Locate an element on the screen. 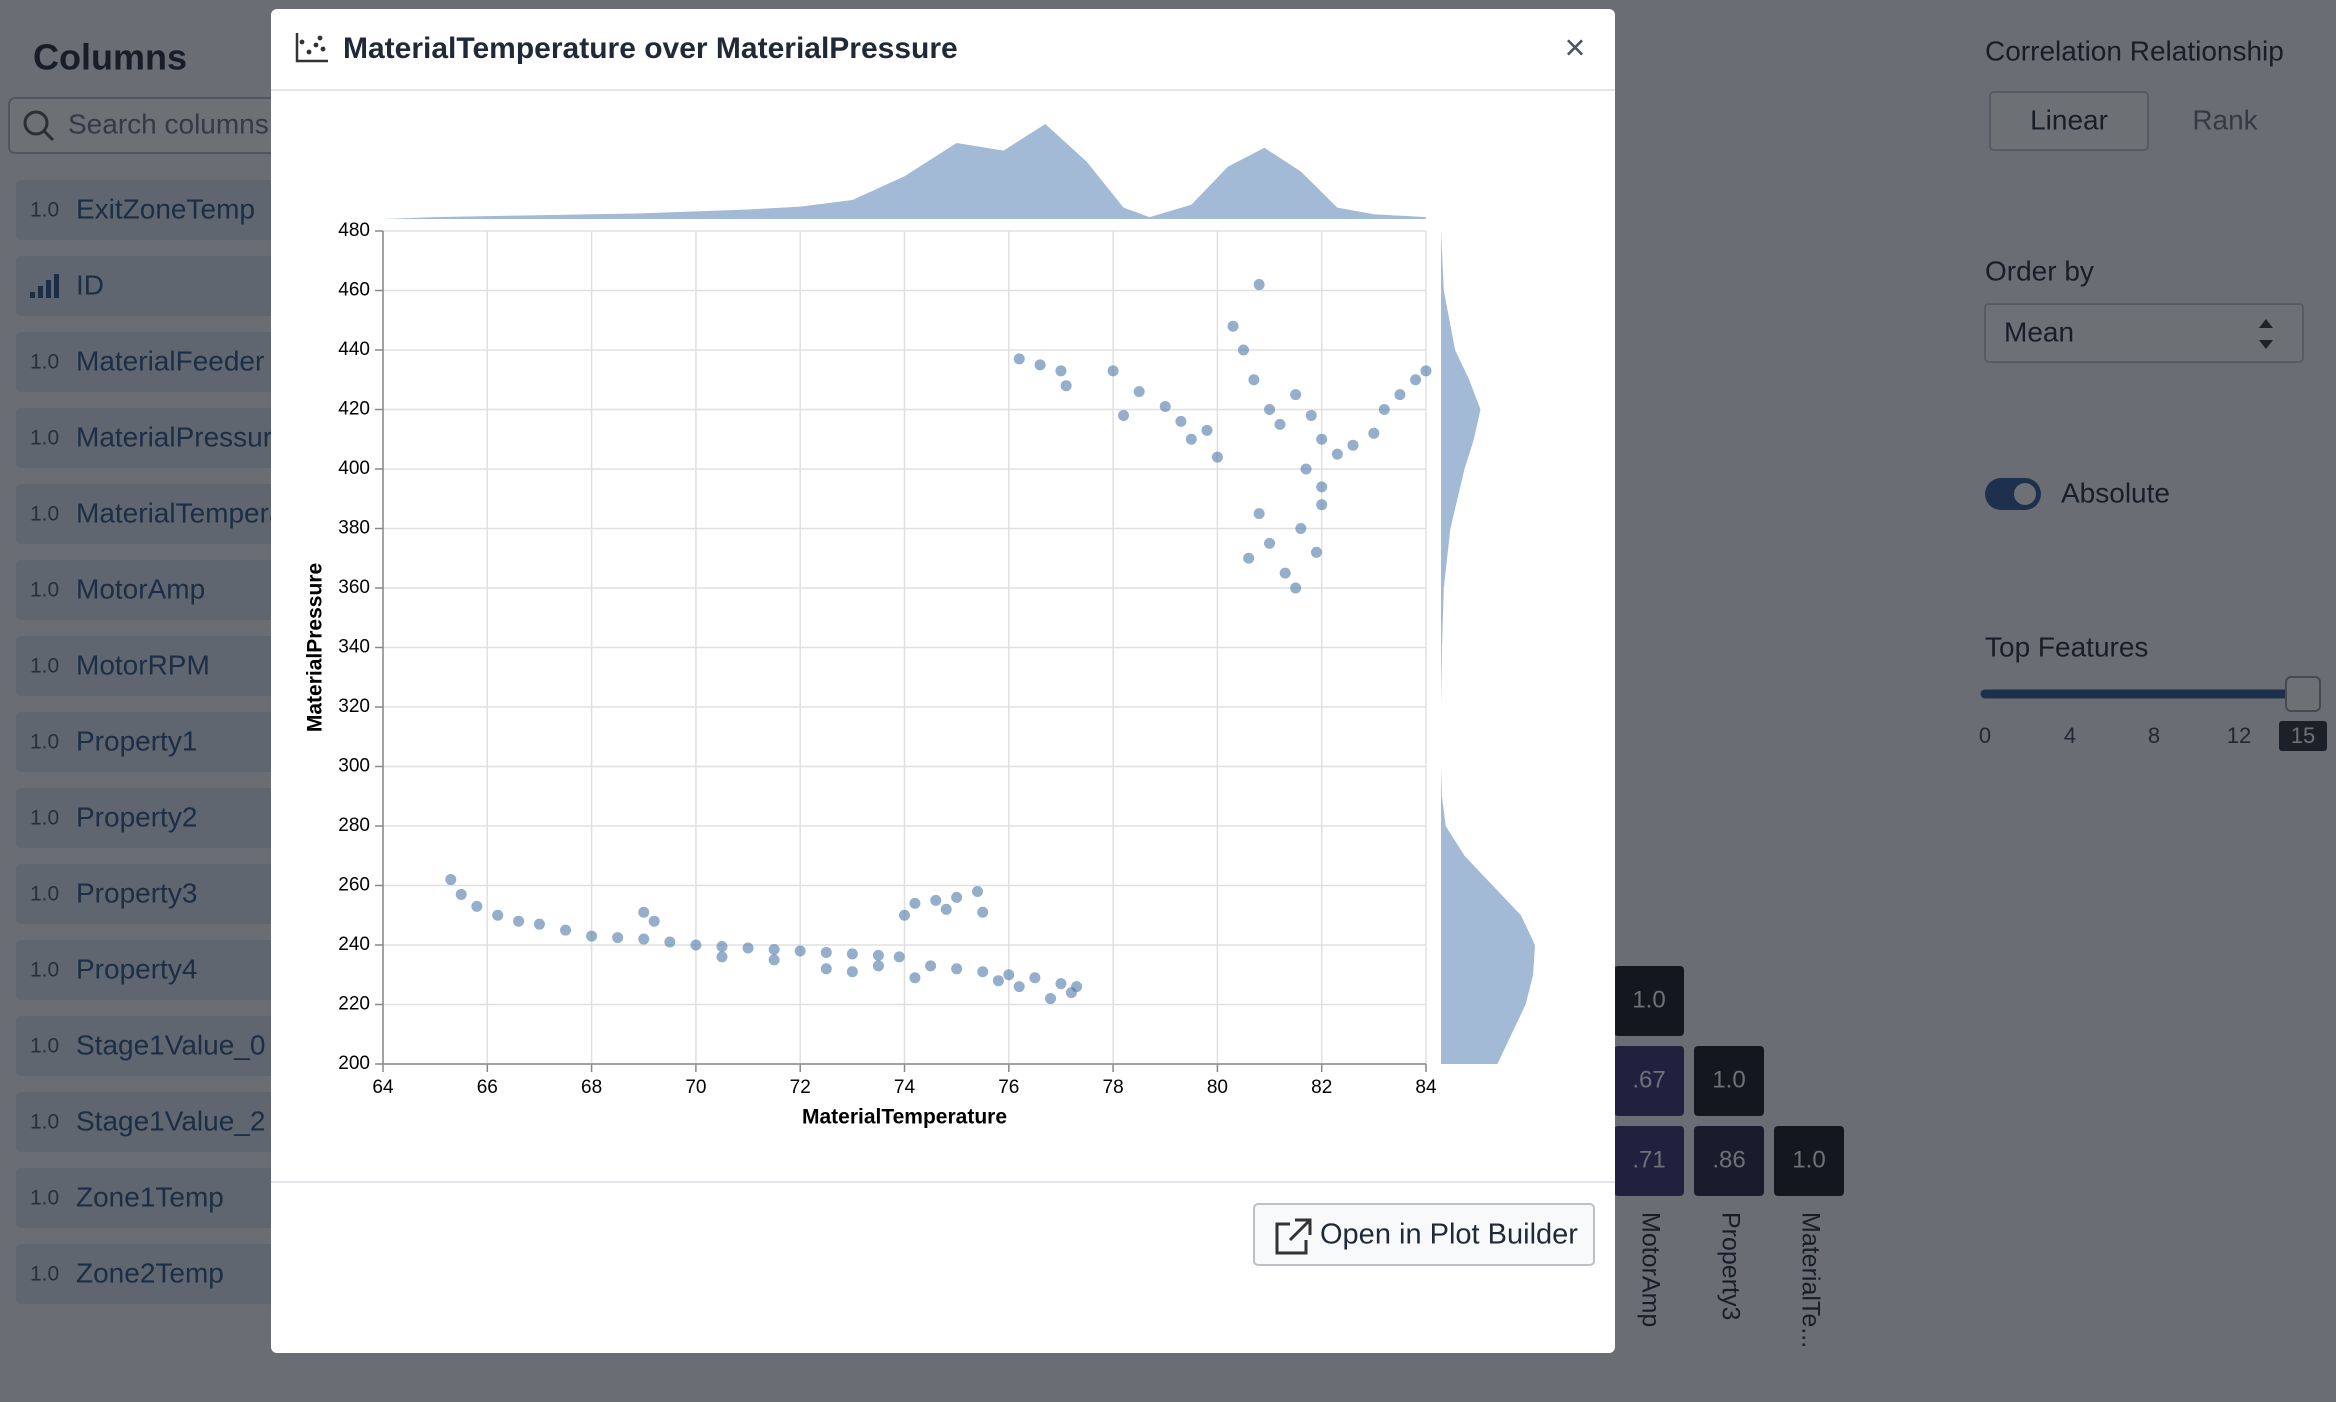 This screenshot has width=2336, height=1402. open-plot-builder-button is located at coordinates (1424, 1234).